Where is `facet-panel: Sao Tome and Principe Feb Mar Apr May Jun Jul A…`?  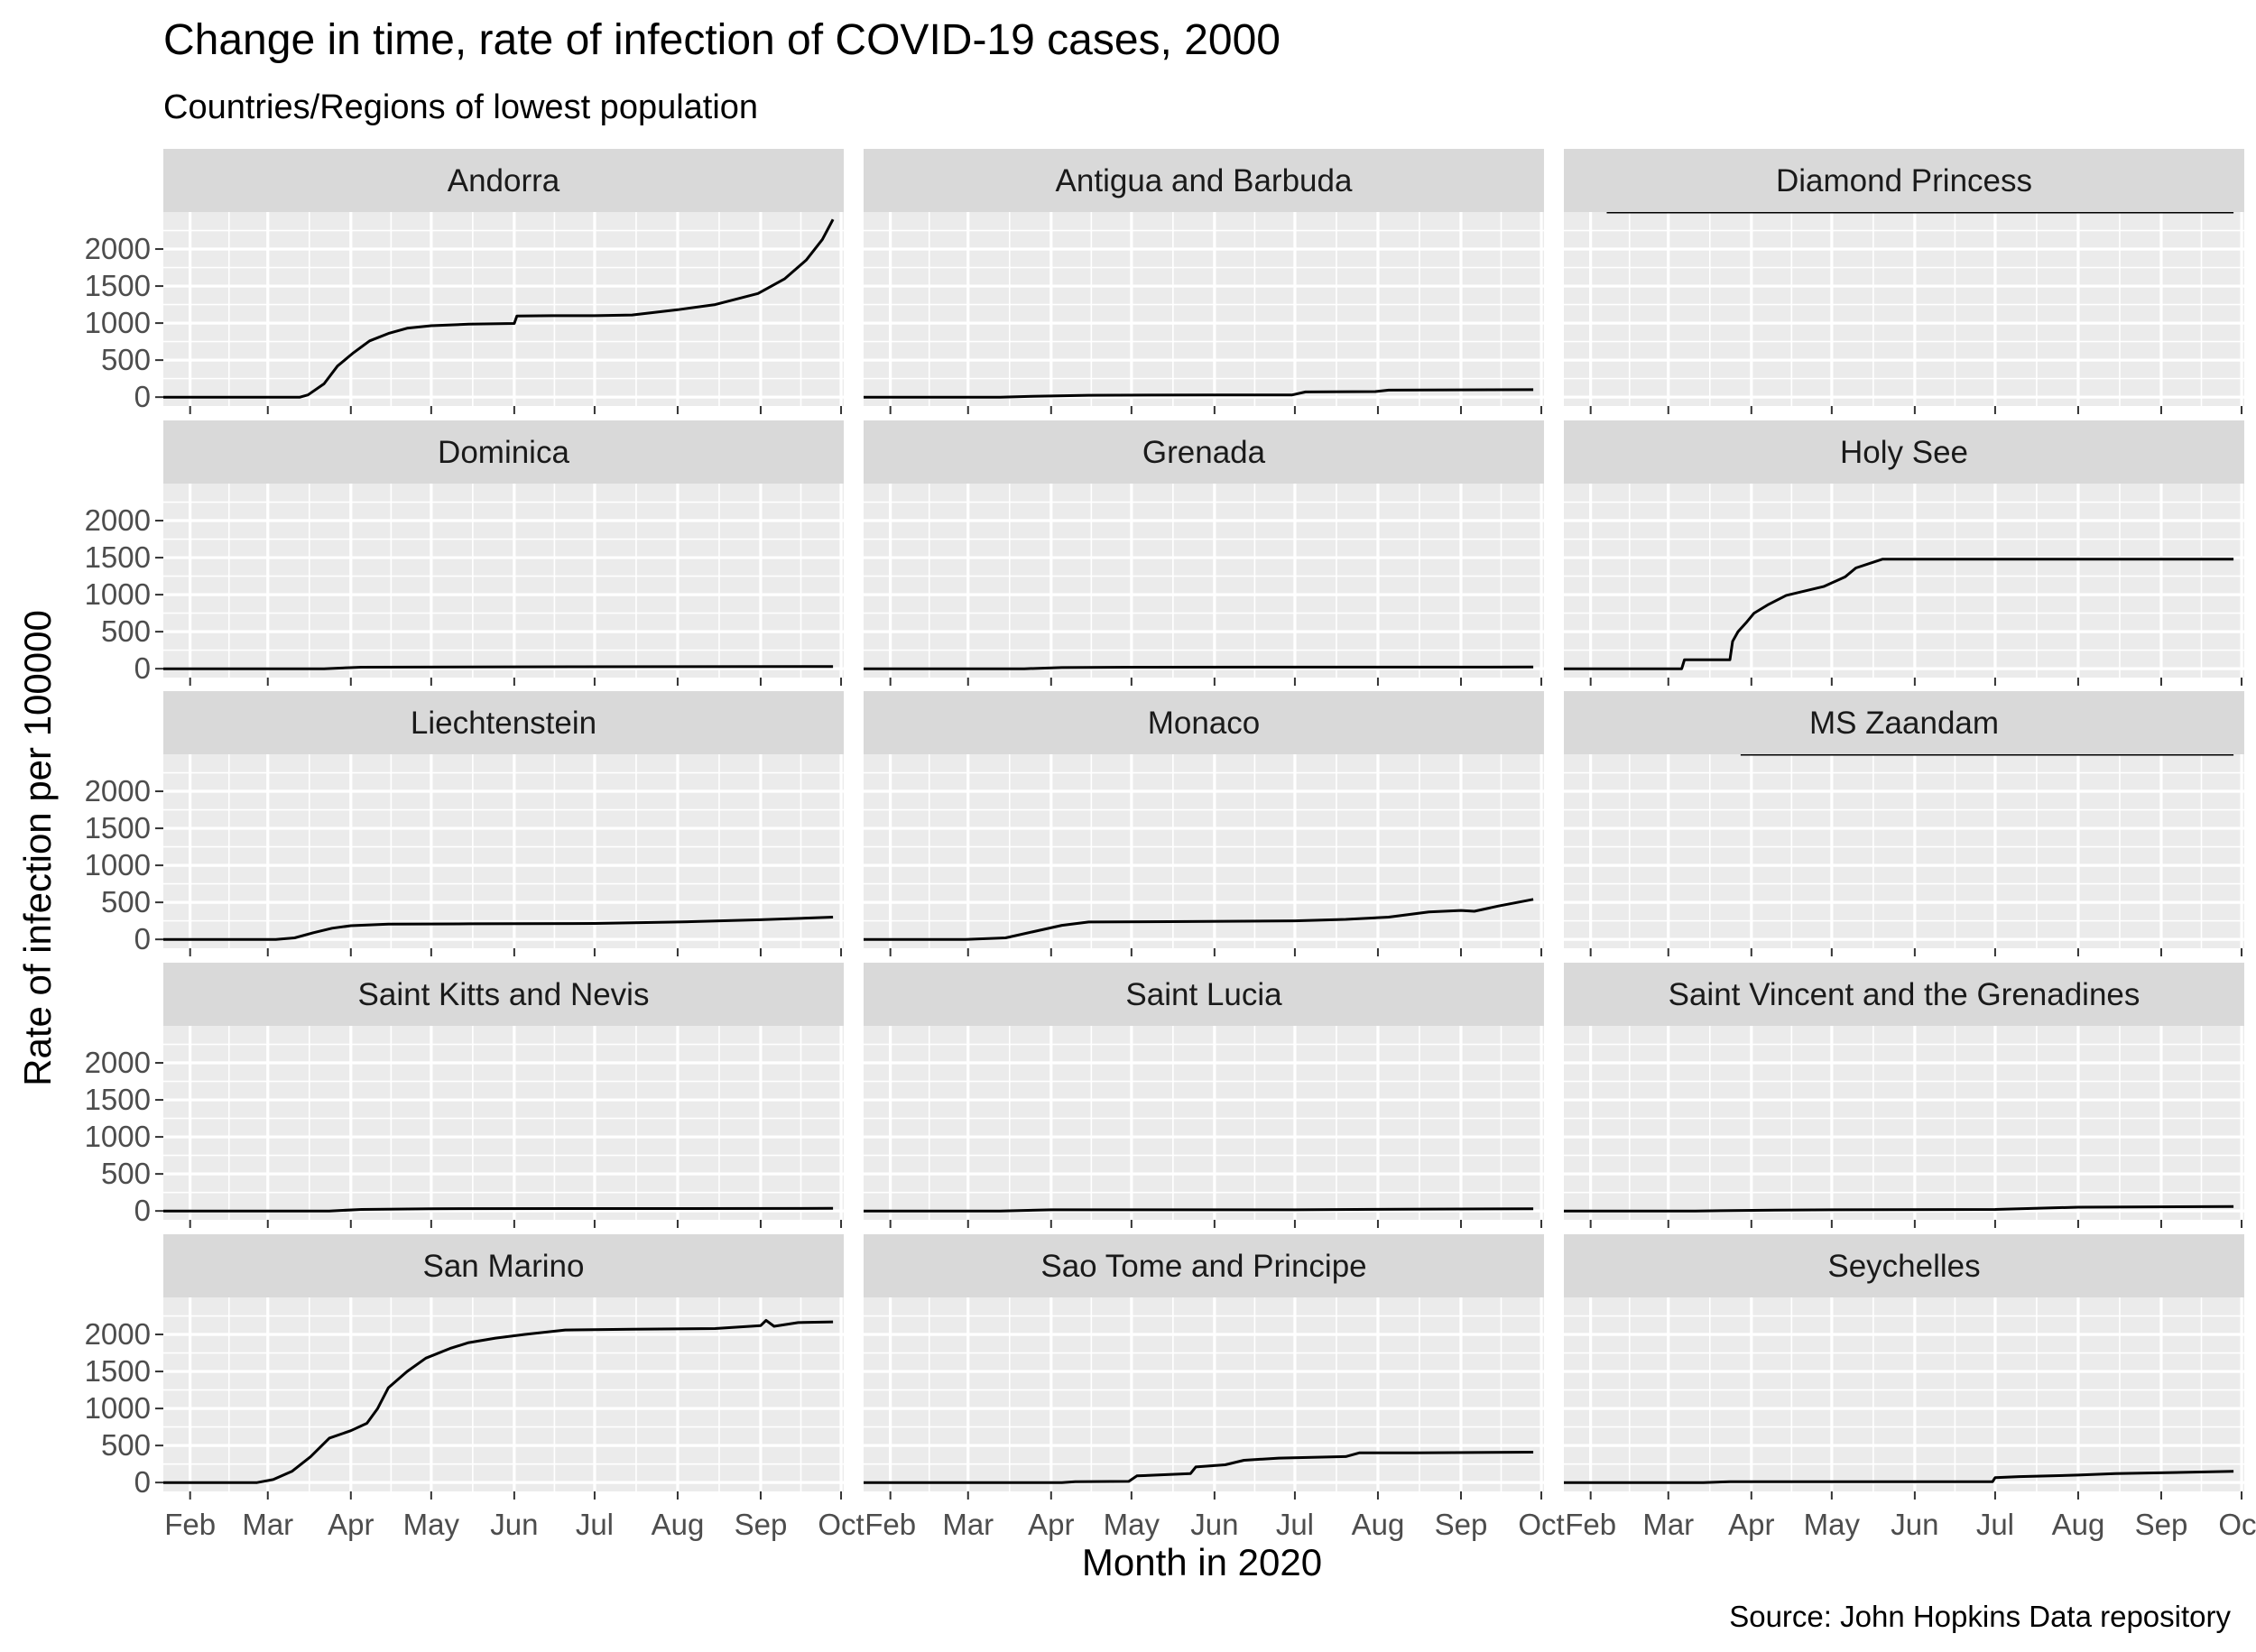
facet-panel: Sao Tome and Principe Feb Mar Apr May Jun Jul A… is located at coordinates (1214, 1387).